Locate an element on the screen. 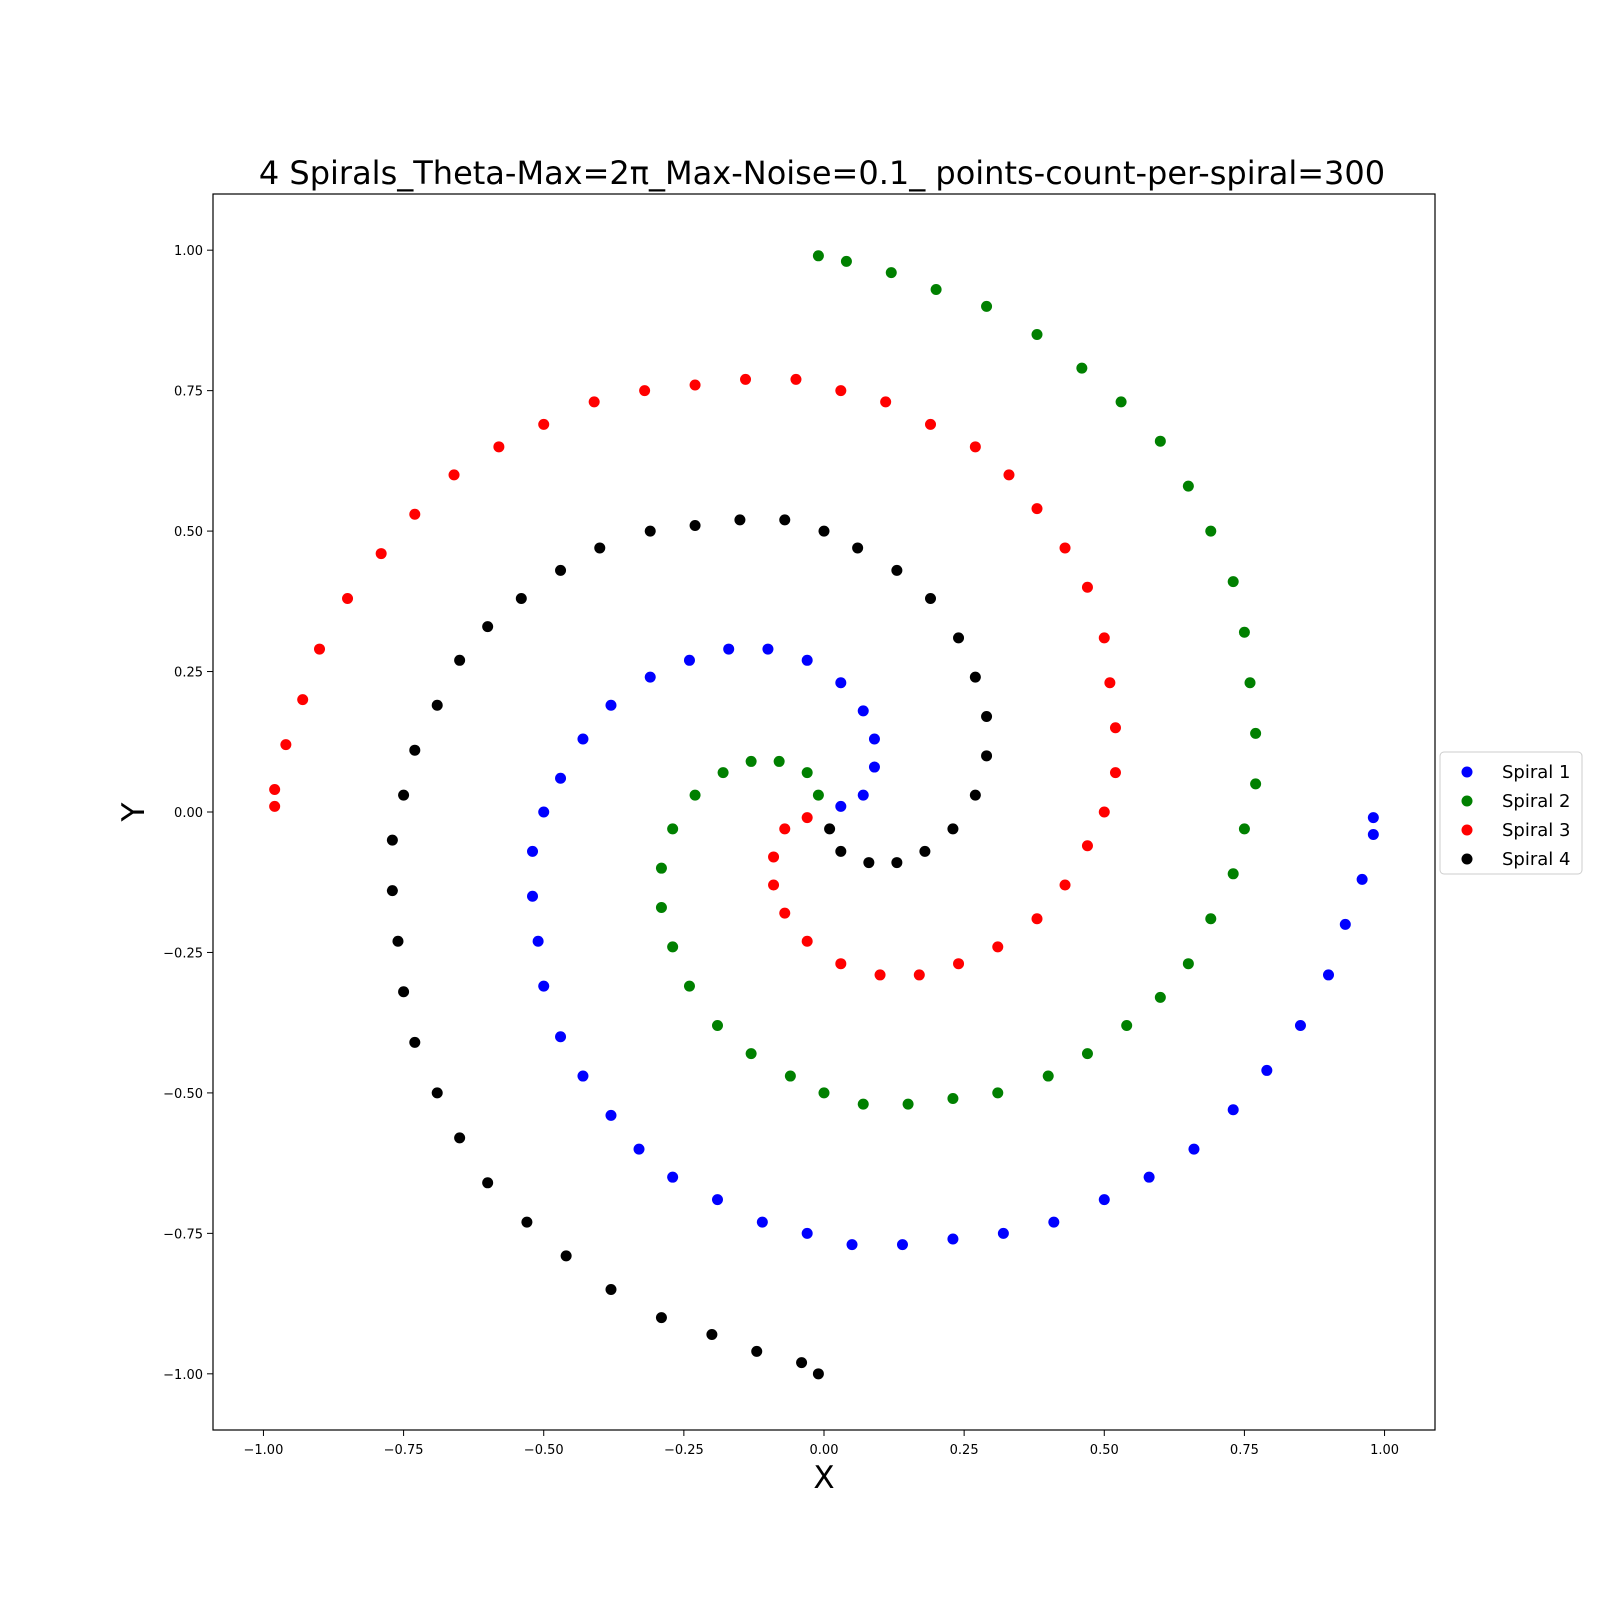  y-tick-label: −0.50 is located at coordinates (183, 1094).